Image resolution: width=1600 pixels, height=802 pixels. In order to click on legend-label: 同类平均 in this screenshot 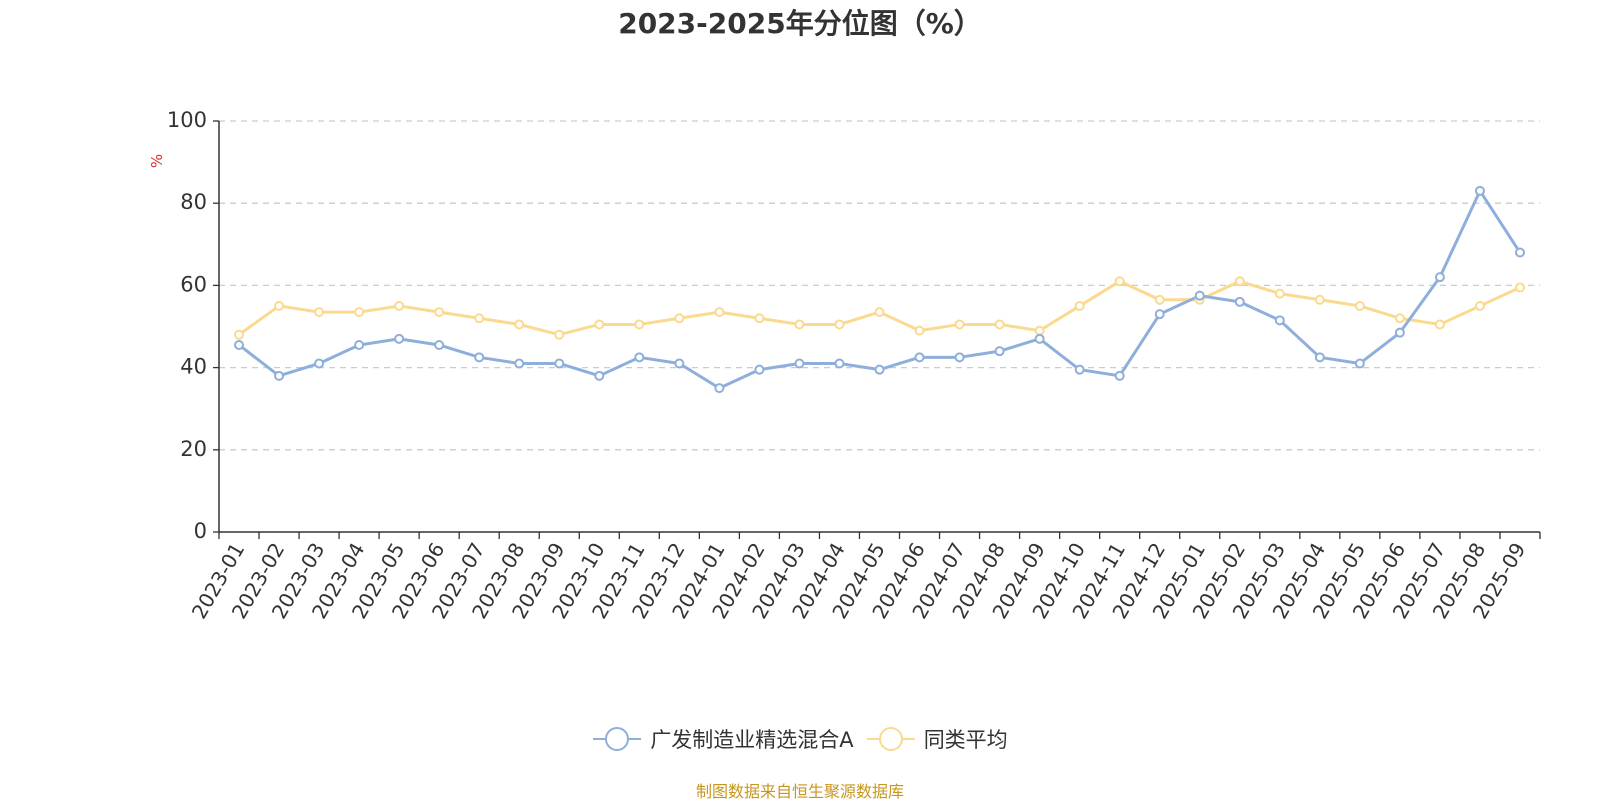, I will do `click(965, 740)`.